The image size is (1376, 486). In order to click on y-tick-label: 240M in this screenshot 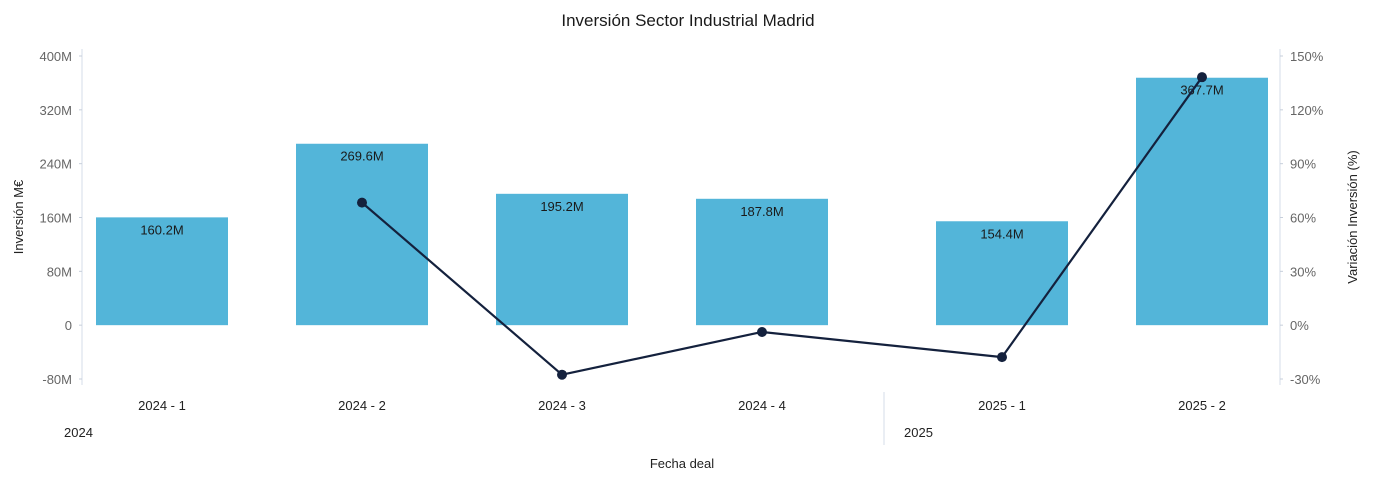, I will do `click(55, 164)`.